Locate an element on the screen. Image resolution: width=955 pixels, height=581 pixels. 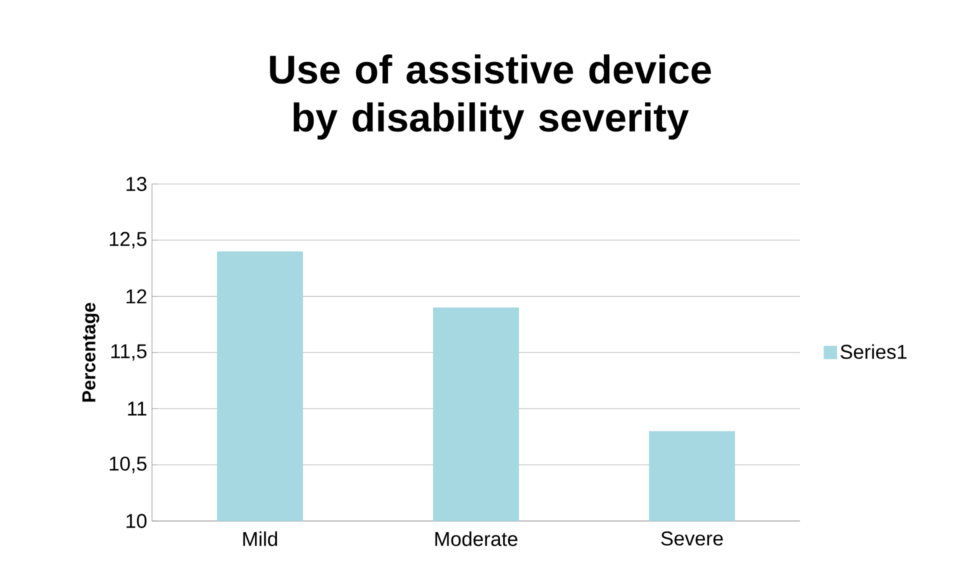
chart-title: Use of assistive device by disability severity is located at coordinates (490, 97).